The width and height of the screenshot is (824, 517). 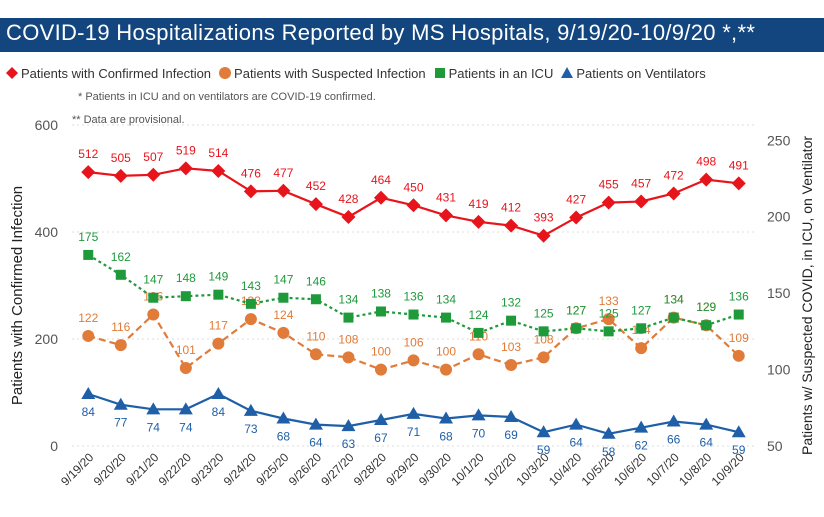 I want to click on data-label: 116, so click(x=120, y=327).